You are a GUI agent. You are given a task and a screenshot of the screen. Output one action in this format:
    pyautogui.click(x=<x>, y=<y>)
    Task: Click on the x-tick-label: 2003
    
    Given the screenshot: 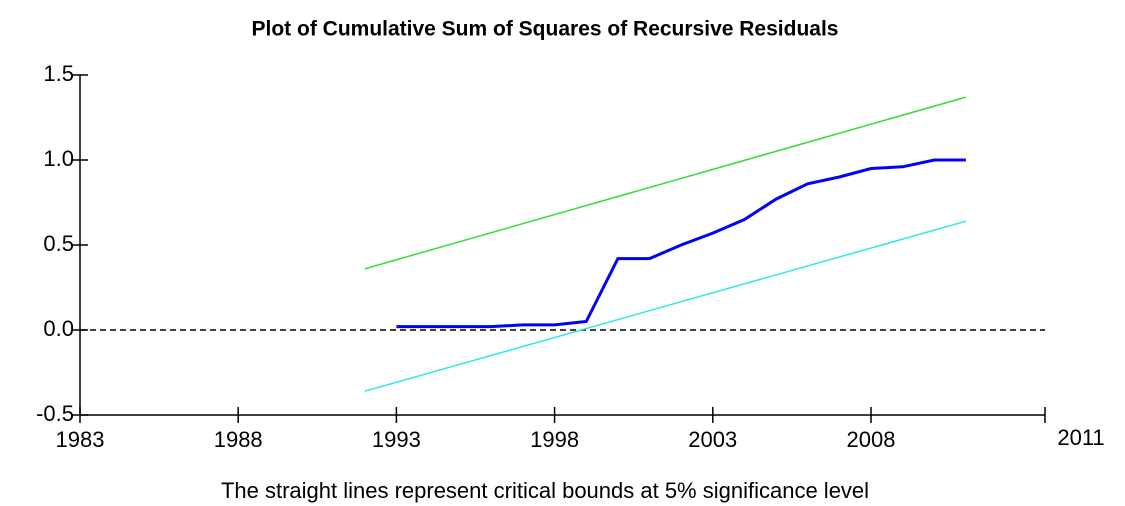 What is the action you would take?
    pyautogui.click(x=712, y=439)
    